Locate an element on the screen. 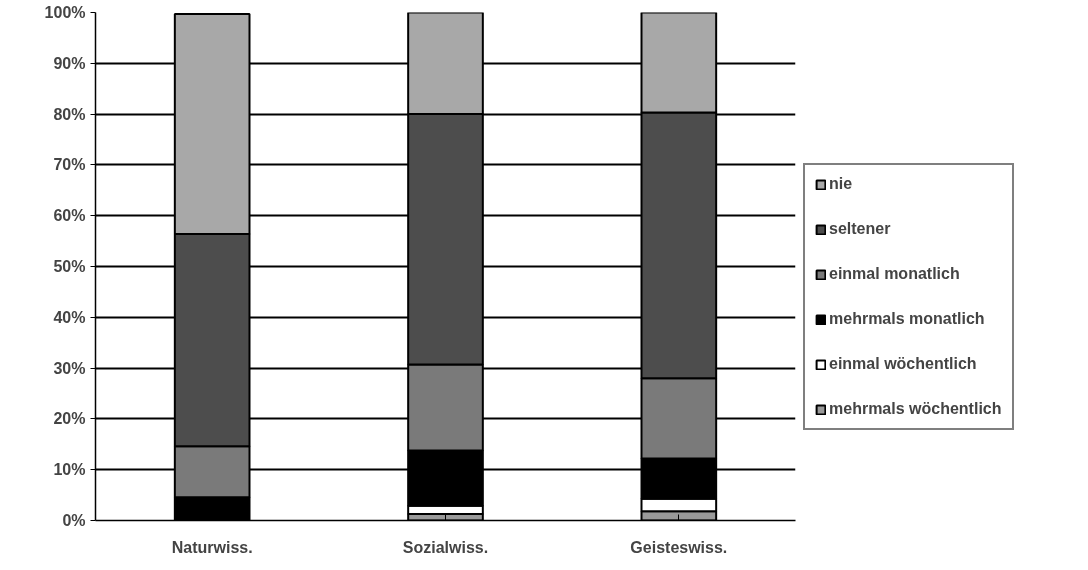  legend-label: einmal wöchentlich is located at coordinates (903, 364).